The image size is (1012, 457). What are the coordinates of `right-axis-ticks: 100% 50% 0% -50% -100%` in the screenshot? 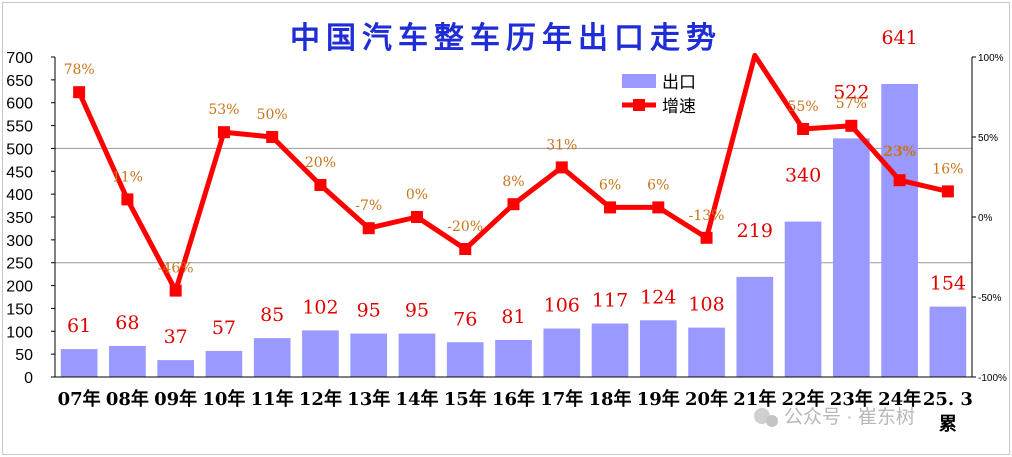 It's located at (989, 218).